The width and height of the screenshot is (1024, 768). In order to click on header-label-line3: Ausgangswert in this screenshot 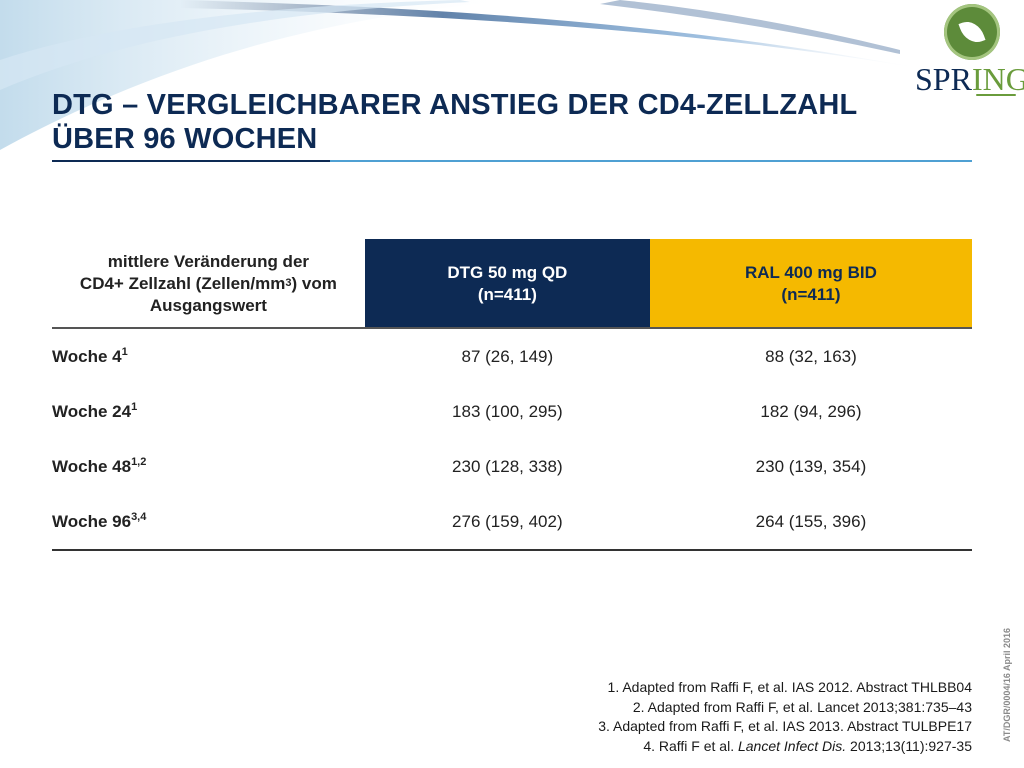, I will do `click(208, 305)`.